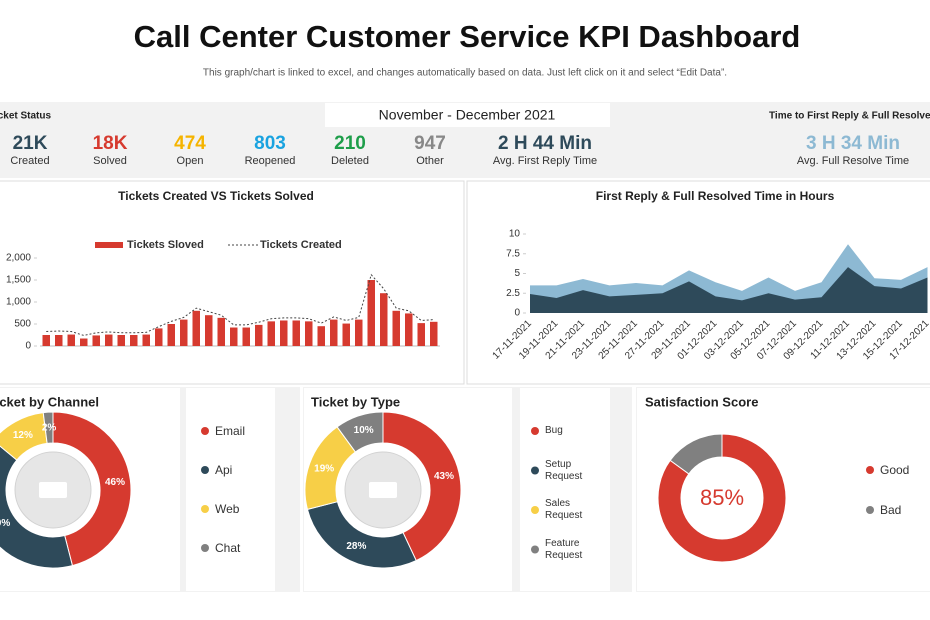 Image resolution: width=930 pixels, height=620 pixels. Describe the element at coordinates (25, 116) in the screenshot. I see `section-title: Ticket Status` at that location.